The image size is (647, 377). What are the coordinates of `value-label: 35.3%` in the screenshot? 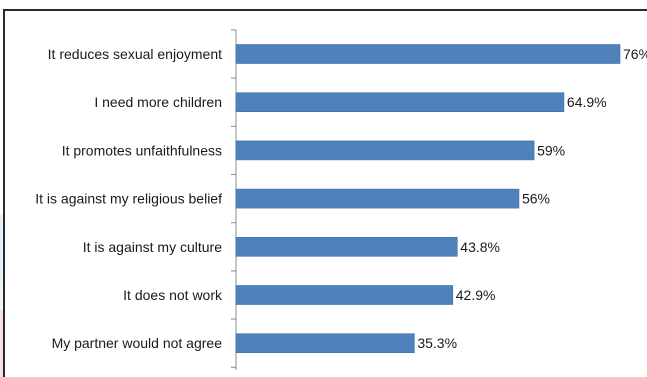 It's located at (437, 343).